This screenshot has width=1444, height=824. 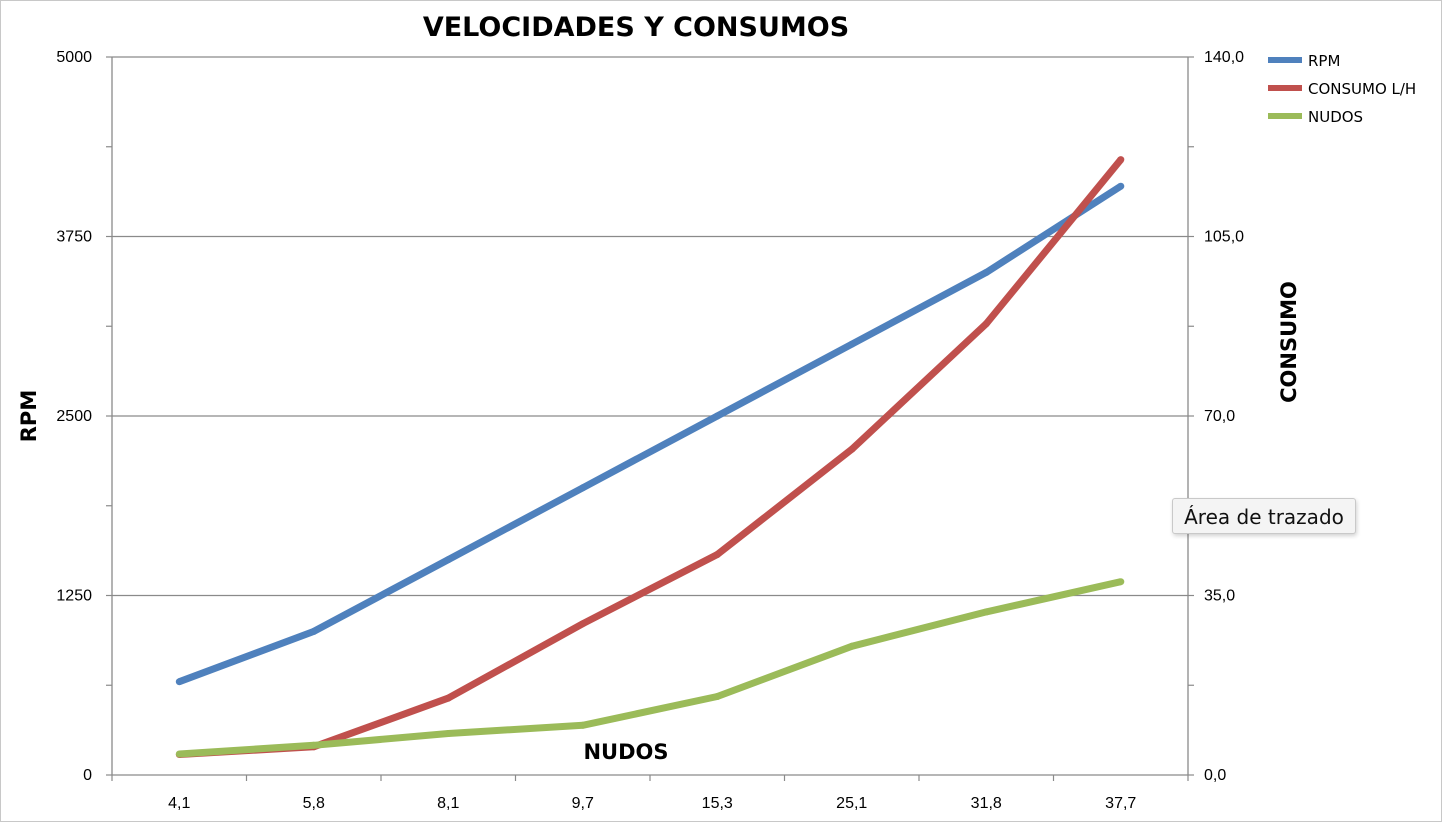 I want to click on y-tick-label-right: 140,0, so click(x=1224, y=57).